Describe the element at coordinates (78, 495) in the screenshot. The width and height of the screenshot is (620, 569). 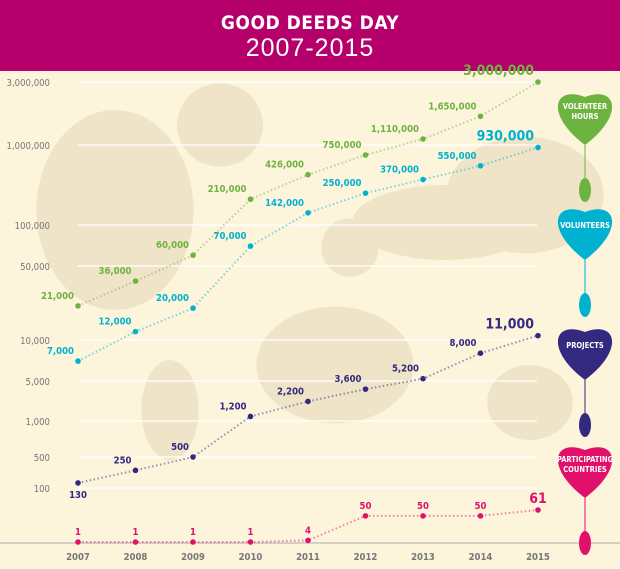
I see `data-label: 130` at that location.